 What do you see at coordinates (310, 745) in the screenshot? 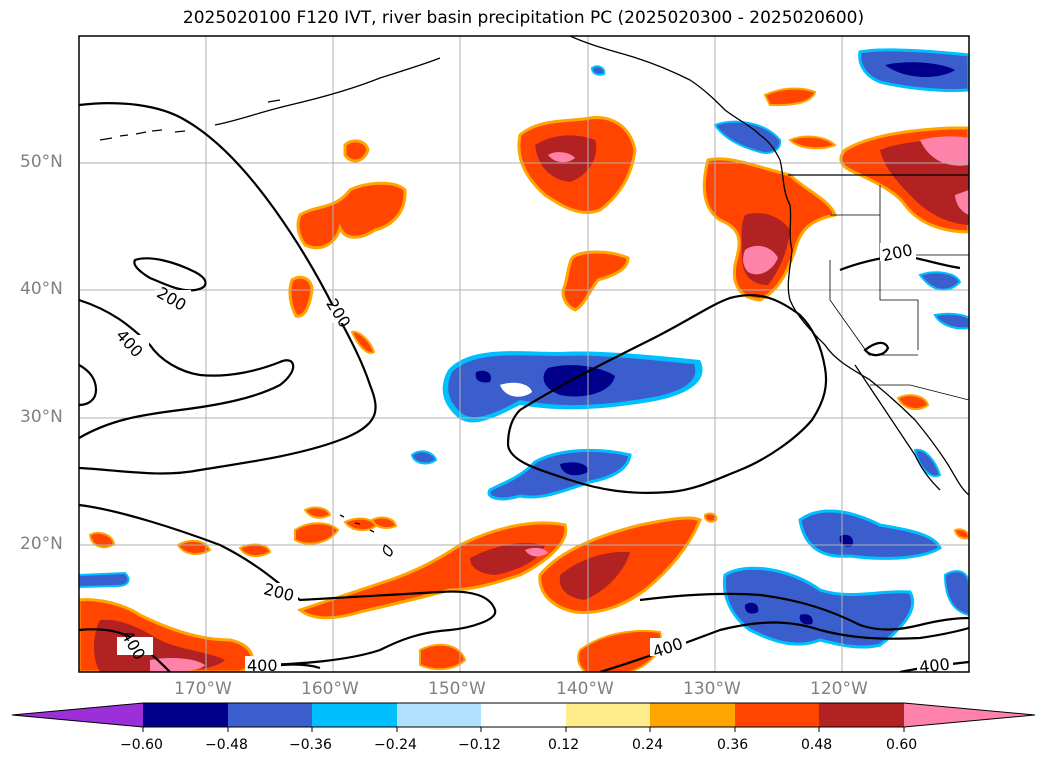
I see `colorbar-tick-label: −0.36` at bounding box center [310, 745].